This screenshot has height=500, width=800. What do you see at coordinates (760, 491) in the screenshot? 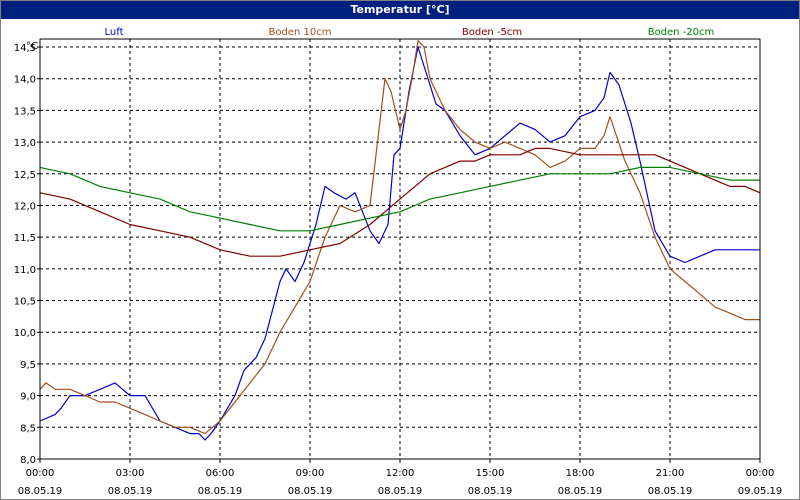
I see `x-tick-date: 09.05.19` at bounding box center [760, 491].